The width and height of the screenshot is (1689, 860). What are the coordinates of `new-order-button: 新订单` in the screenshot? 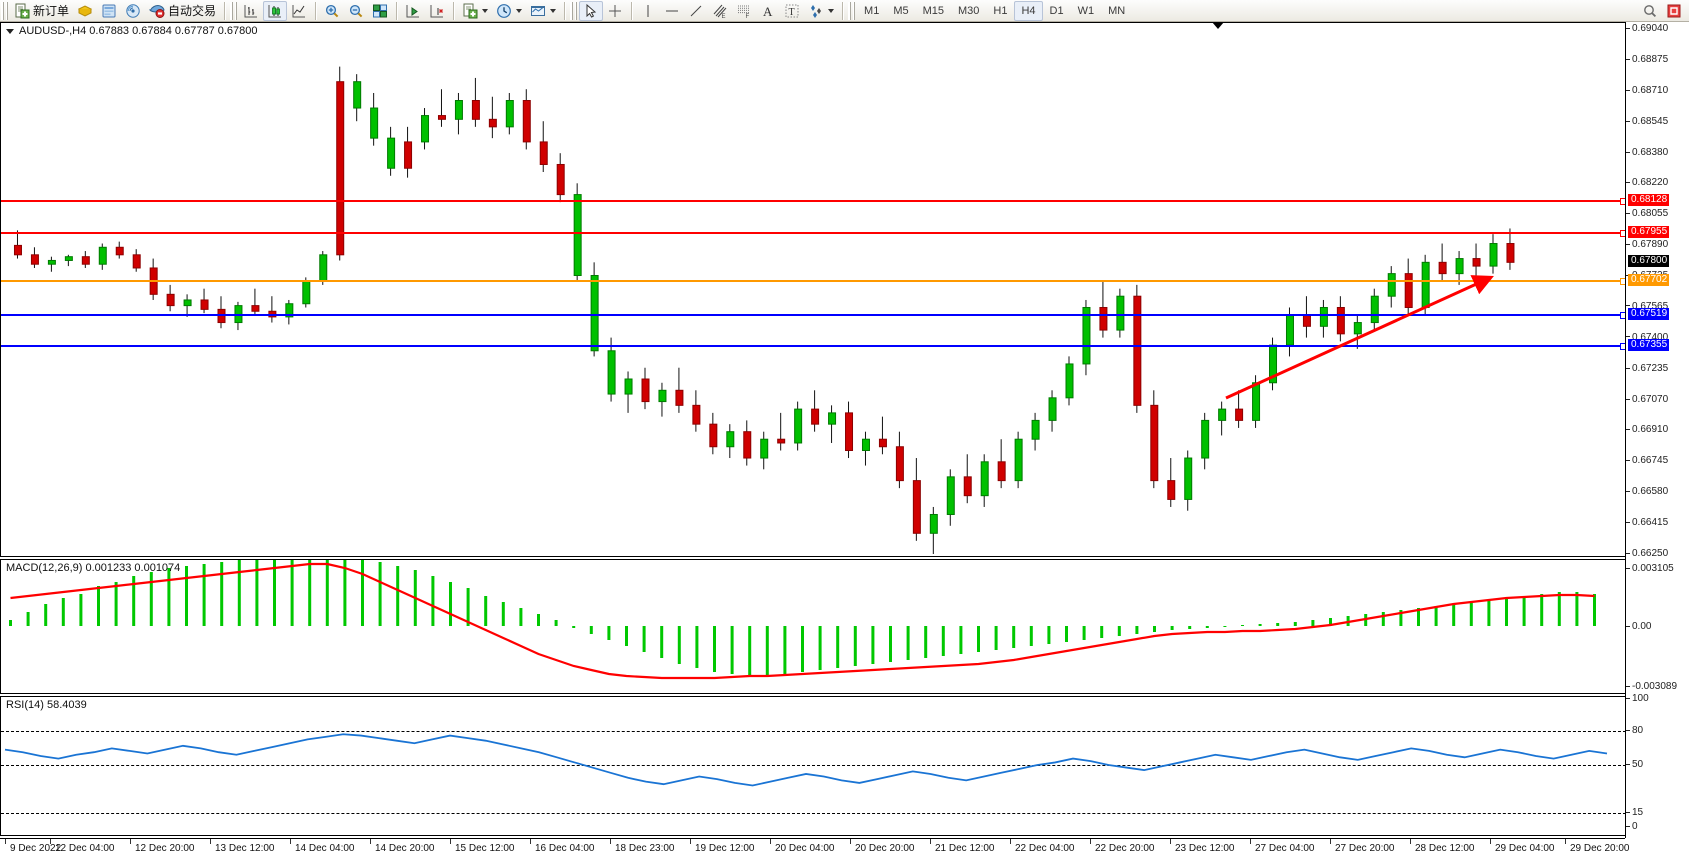 It's located at (41, 11).